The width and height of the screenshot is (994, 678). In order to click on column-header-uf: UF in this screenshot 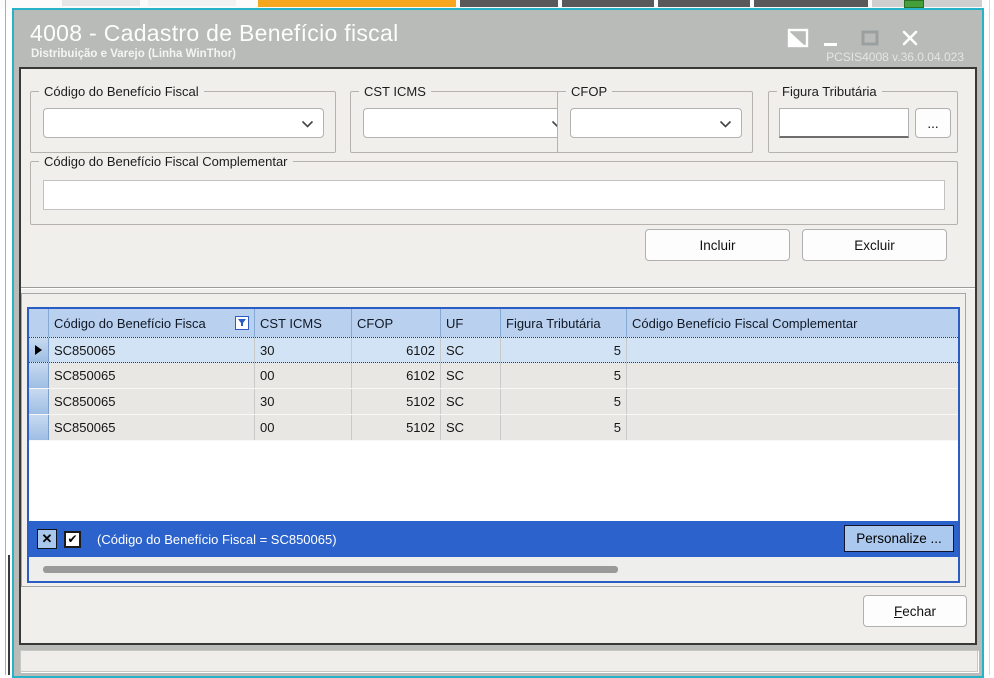, I will do `click(471, 323)`.